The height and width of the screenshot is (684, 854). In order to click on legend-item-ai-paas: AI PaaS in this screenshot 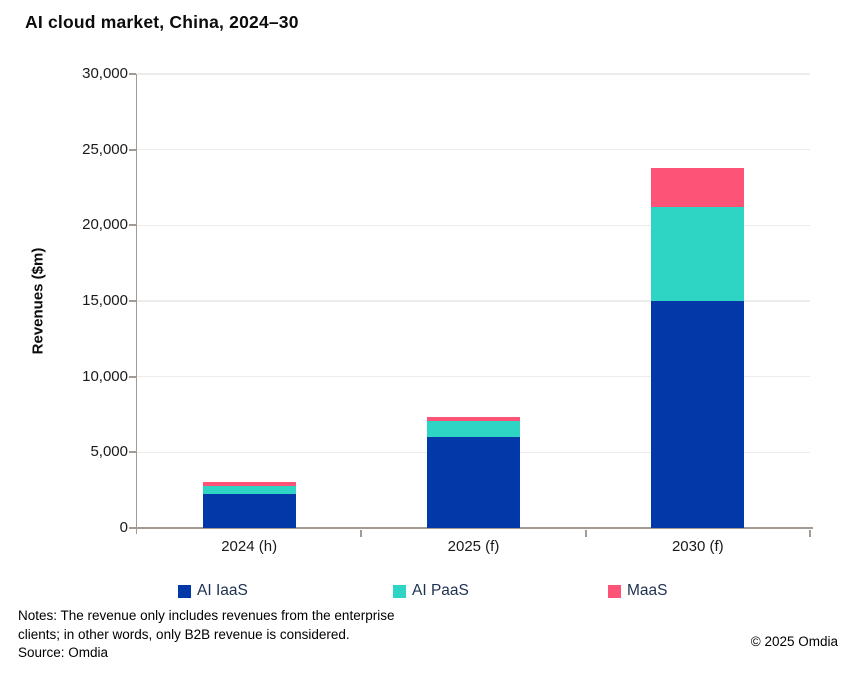, I will do `click(431, 591)`.